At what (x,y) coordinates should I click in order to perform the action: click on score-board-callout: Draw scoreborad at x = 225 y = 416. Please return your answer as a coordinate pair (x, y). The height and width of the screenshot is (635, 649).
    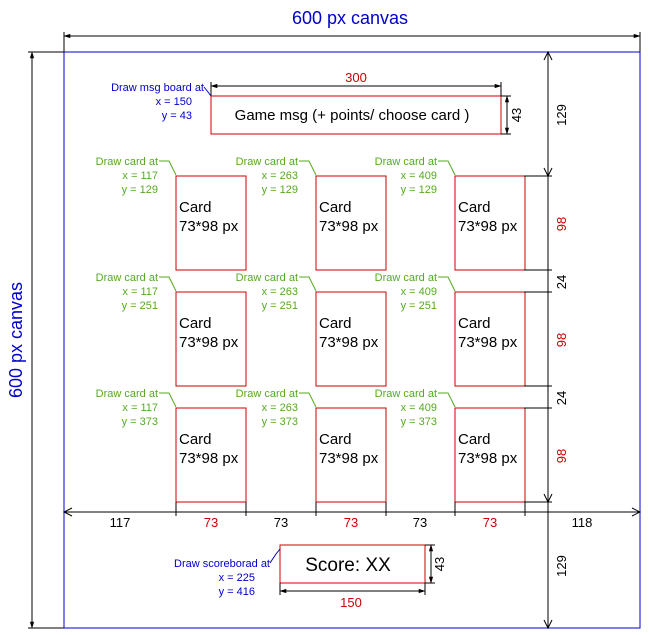
    Looking at the image, I should click on (227, 573).